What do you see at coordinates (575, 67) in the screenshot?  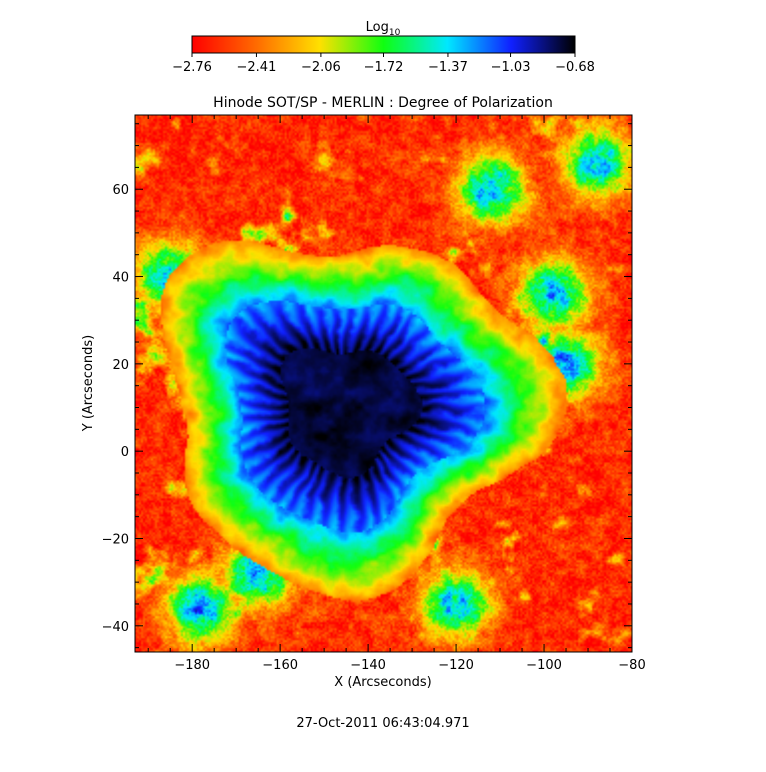 I see `colorbar-tick-label: −0.68` at bounding box center [575, 67].